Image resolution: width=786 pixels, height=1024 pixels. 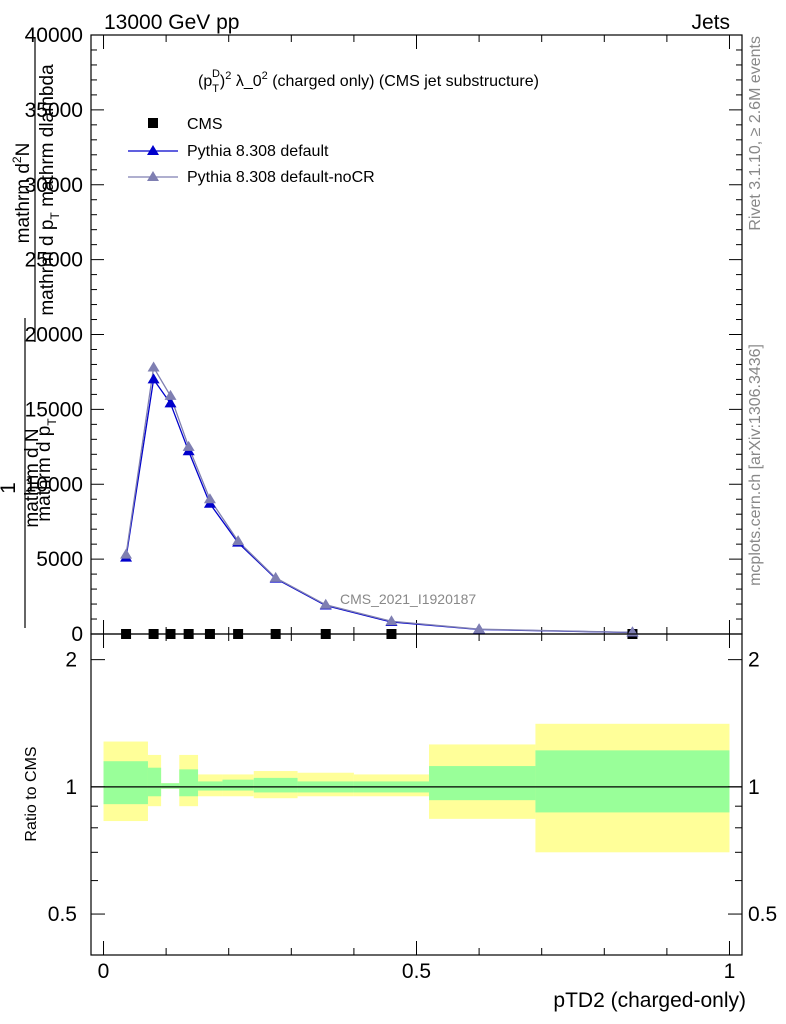 I want to click on ylabel-left-den: mathrm d pT, so click(x=46, y=470).